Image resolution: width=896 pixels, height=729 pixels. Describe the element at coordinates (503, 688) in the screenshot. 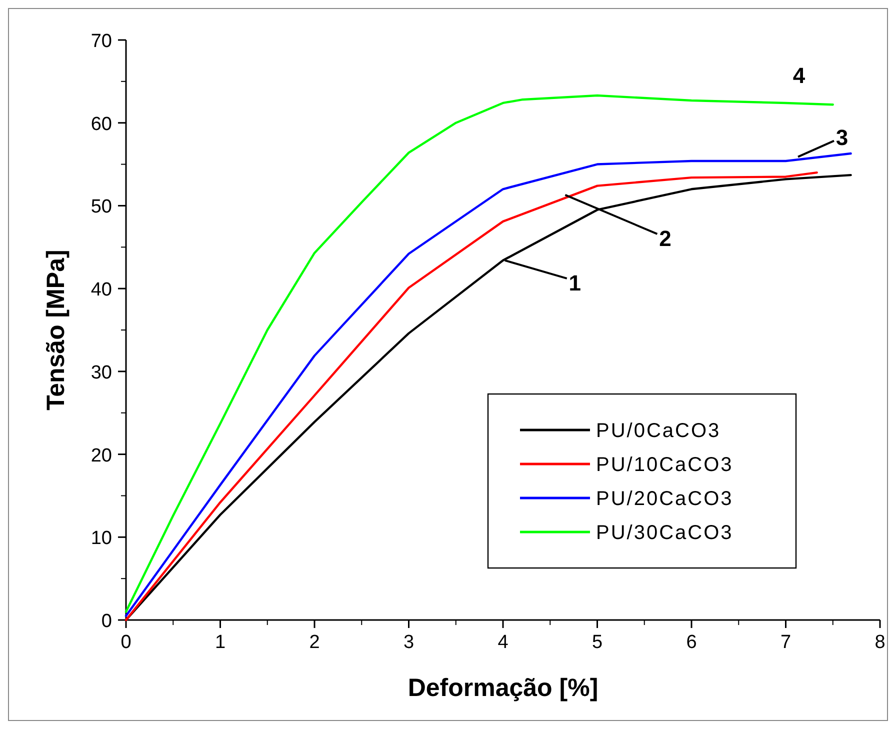

I see `x-axis-title: Deformação [%]` at that location.